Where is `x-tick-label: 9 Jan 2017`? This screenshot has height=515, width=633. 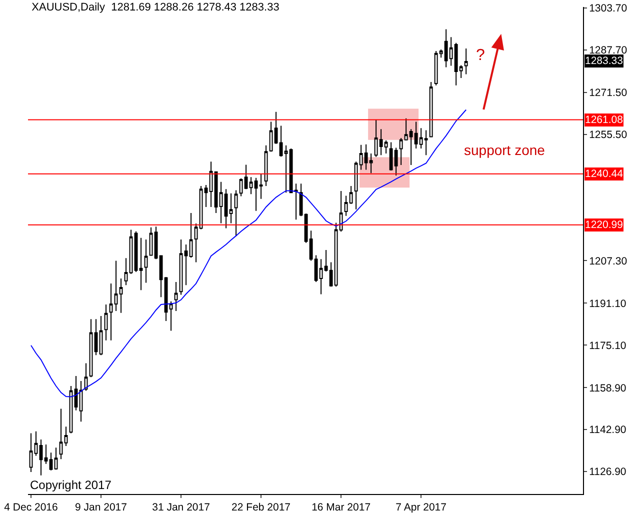 x-tick-label: 9 Jan 2017 is located at coordinates (101, 508).